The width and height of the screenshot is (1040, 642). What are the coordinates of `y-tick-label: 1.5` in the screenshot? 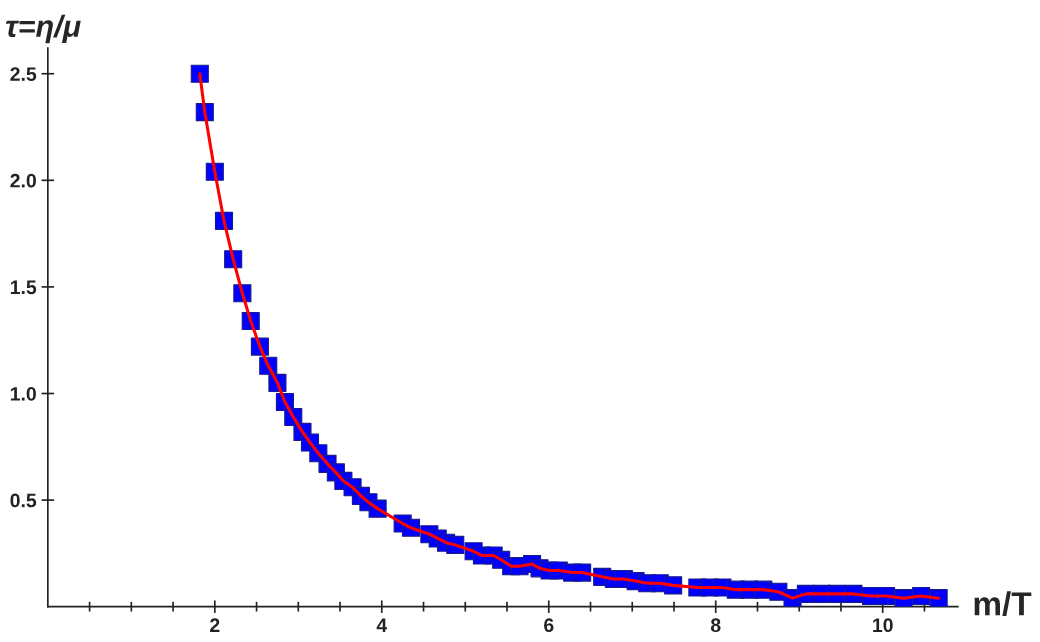 It's located at (23, 287).